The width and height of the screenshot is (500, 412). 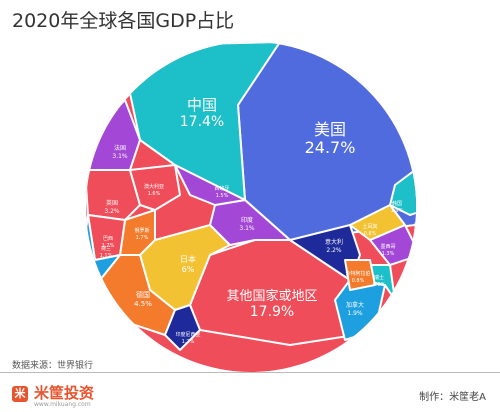 What do you see at coordinates (20, 394) in the screenshot?
I see `brand-logo-icon: 米` at bounding box center [20, 394].